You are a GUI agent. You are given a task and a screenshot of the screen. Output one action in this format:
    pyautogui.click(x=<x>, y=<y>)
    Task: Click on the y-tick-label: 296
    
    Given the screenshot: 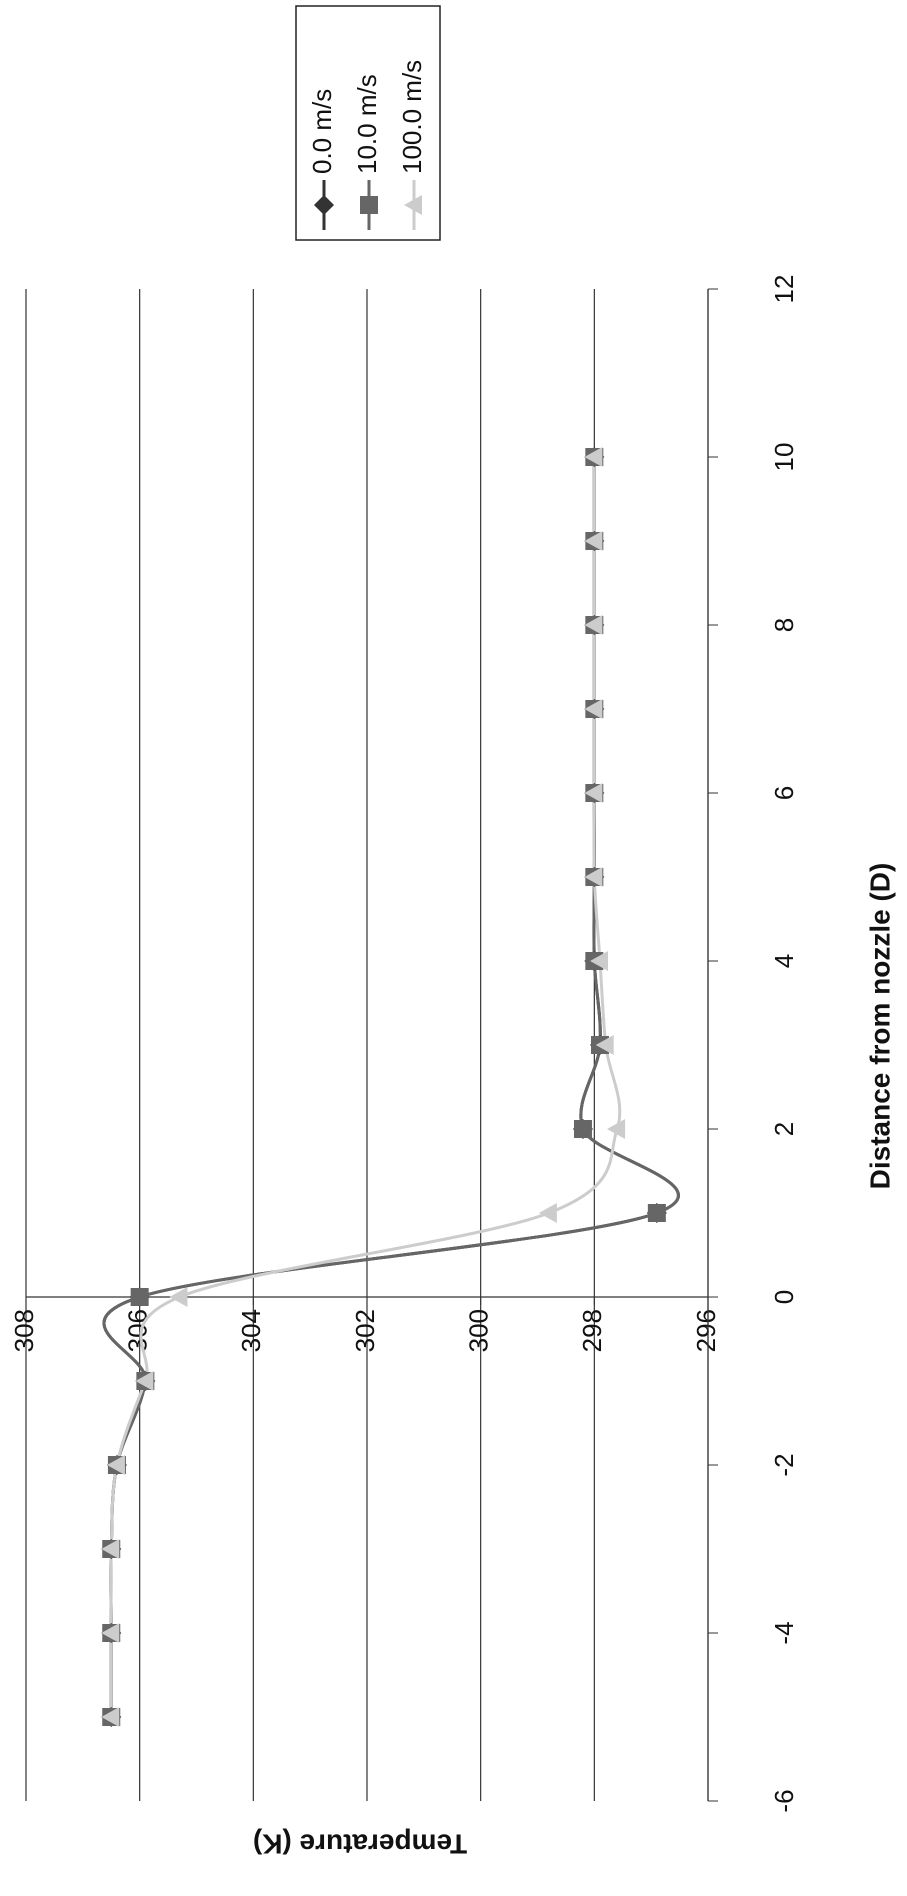 What is the action you would take?
    pyautogui.click(x=706, y=1330)
    